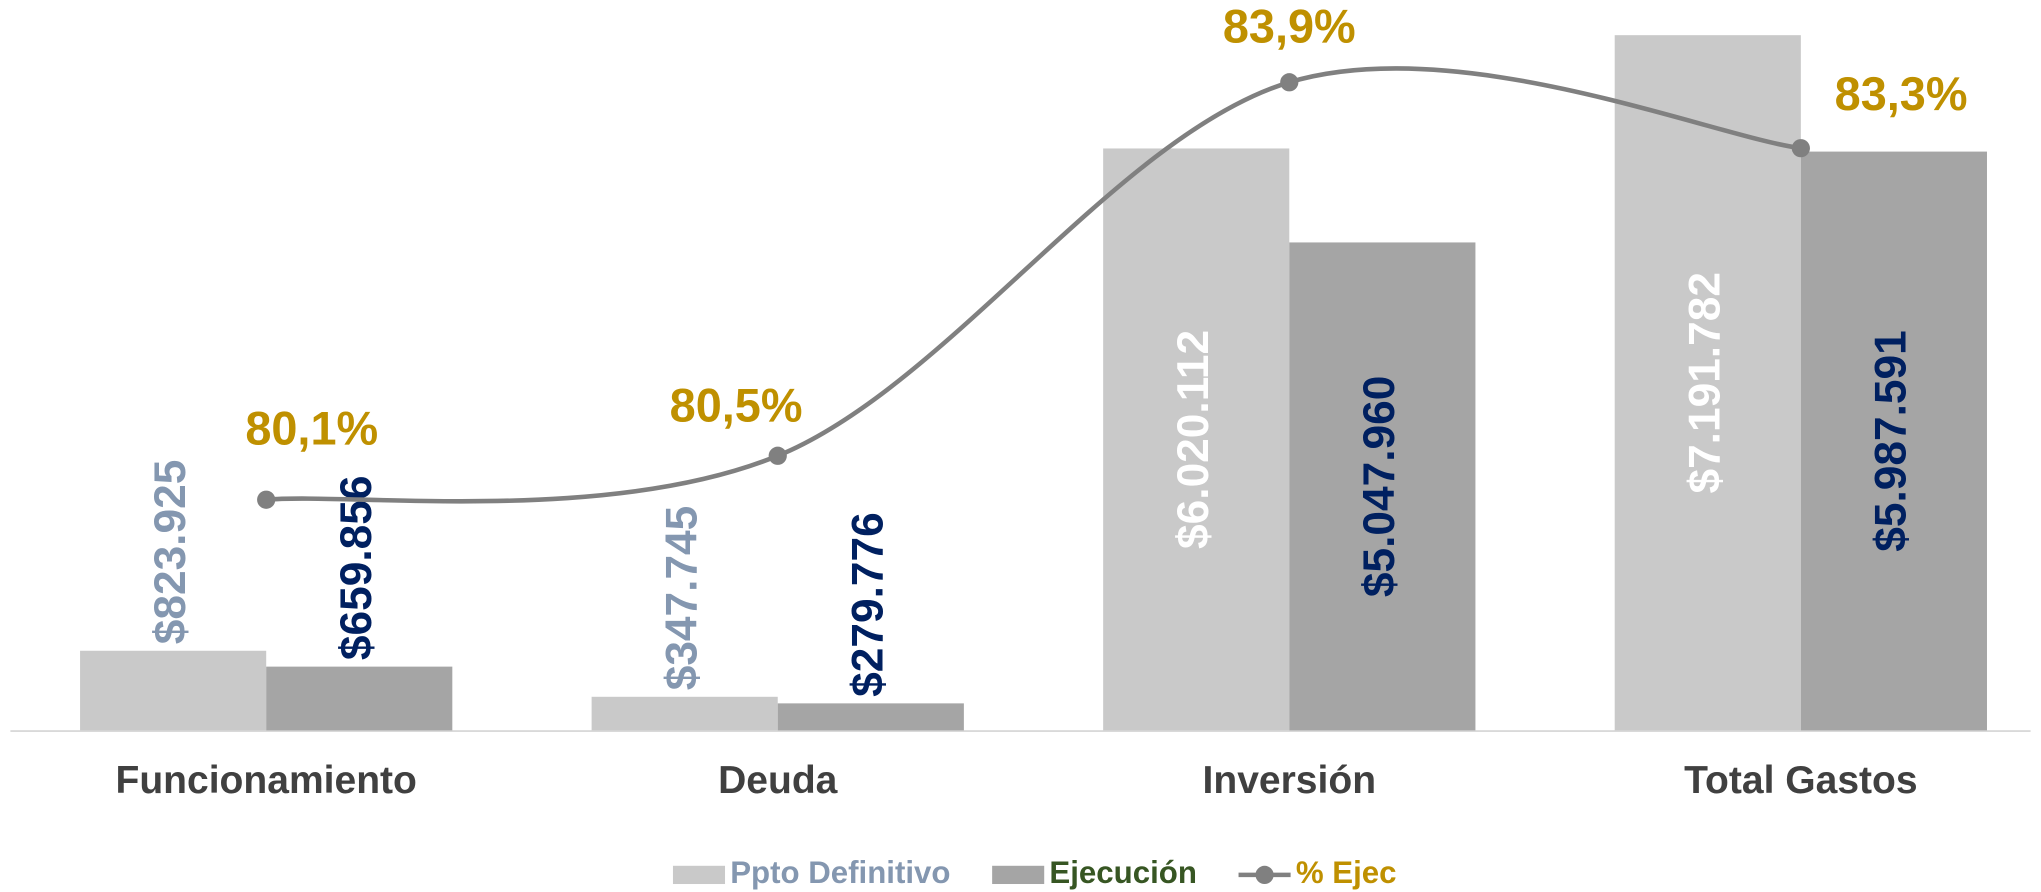 Image resolution: width=2041 pixels, height=892 pixels. I want to click on x-tick-label: Funcionamiento, so click(265, 780).